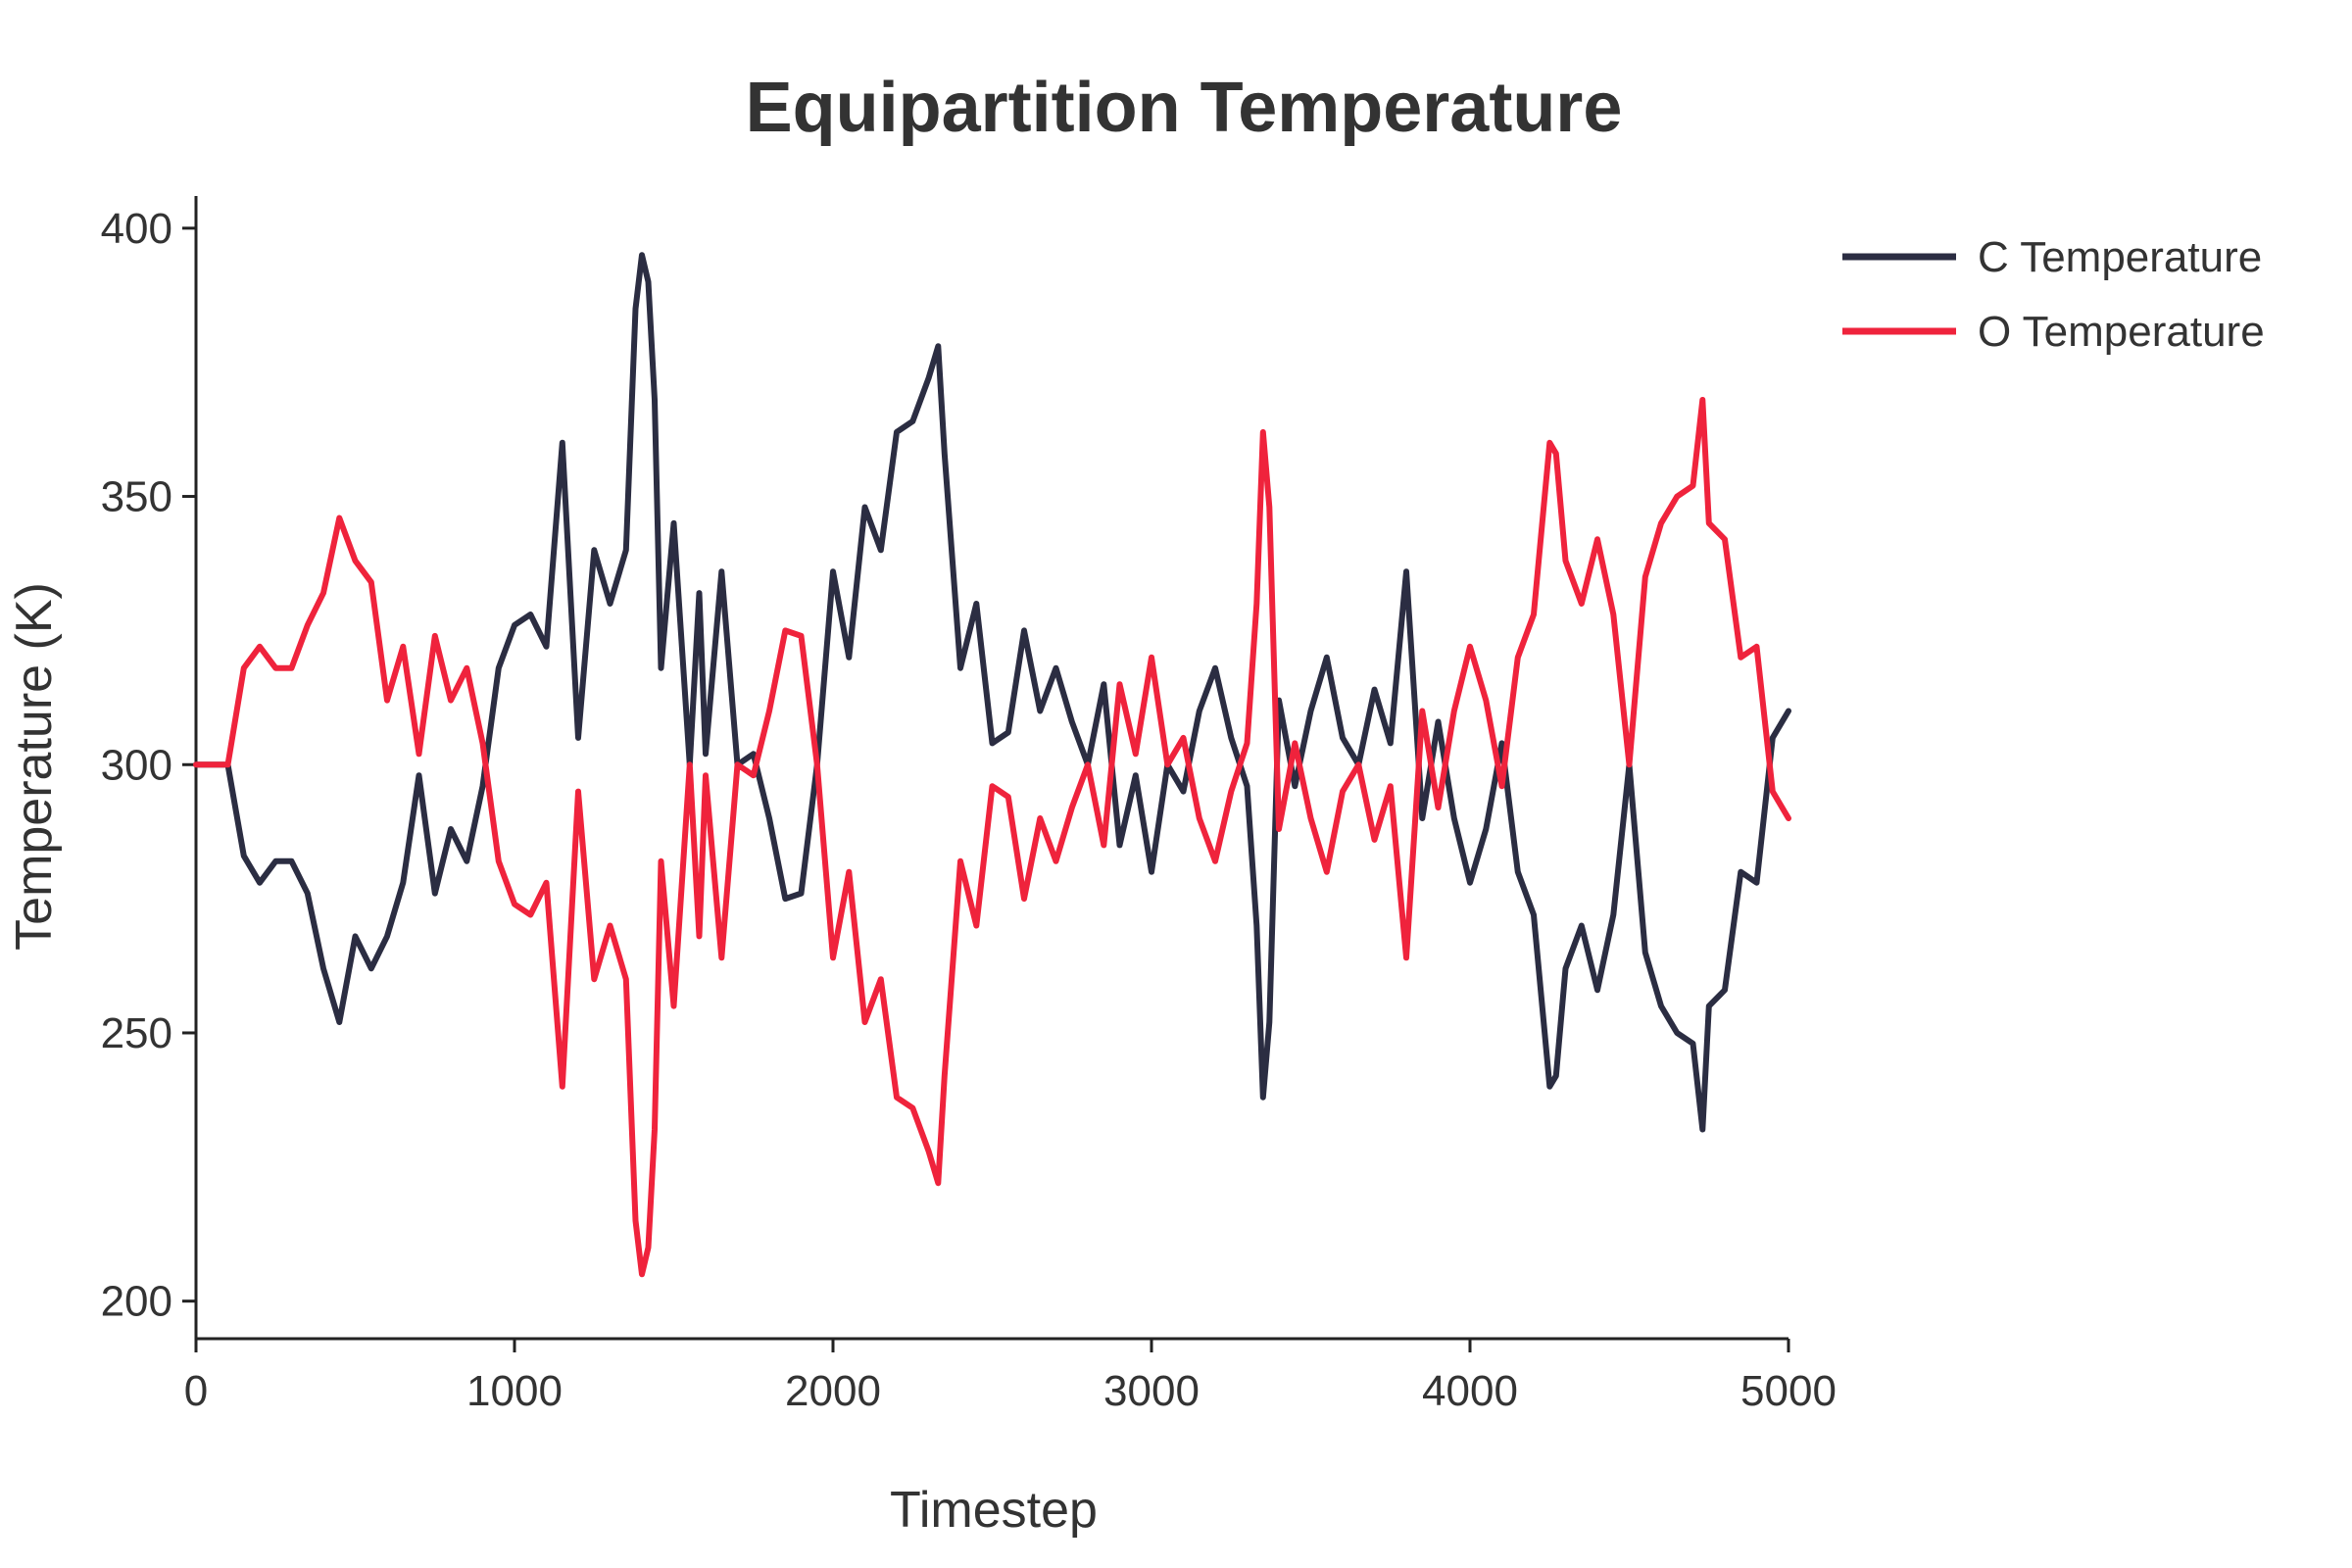  I want to click on legend-item: C Temperature, so click(2052, 257).